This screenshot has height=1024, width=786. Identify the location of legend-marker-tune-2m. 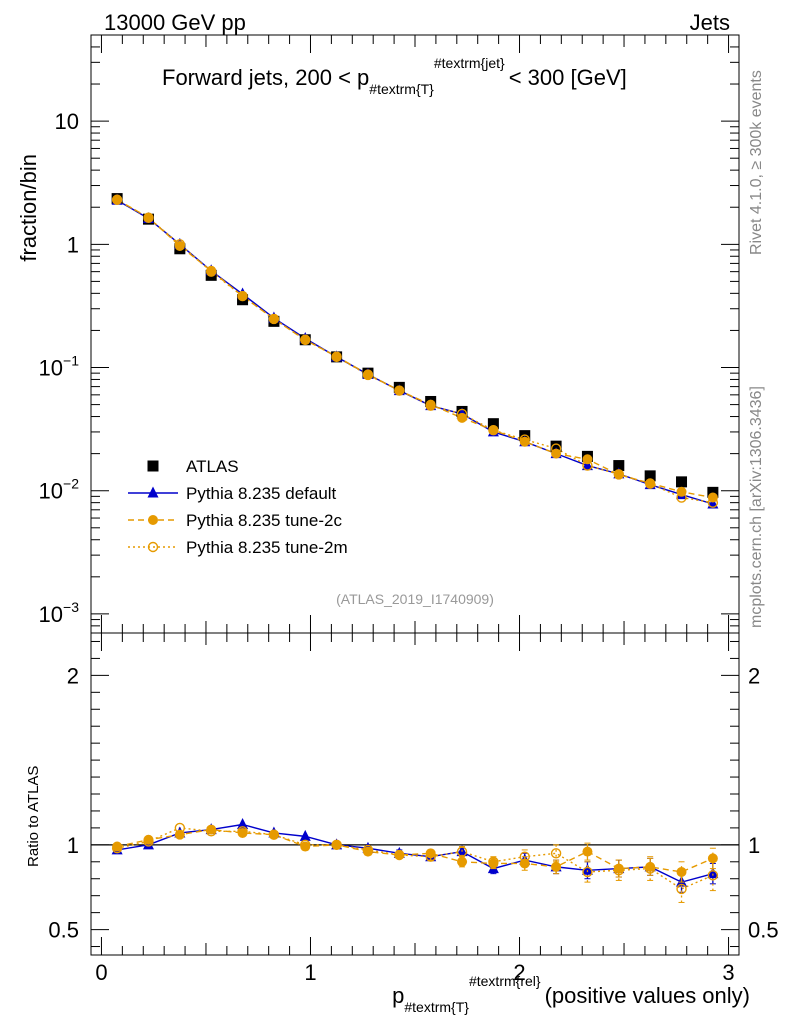
(153, 547).